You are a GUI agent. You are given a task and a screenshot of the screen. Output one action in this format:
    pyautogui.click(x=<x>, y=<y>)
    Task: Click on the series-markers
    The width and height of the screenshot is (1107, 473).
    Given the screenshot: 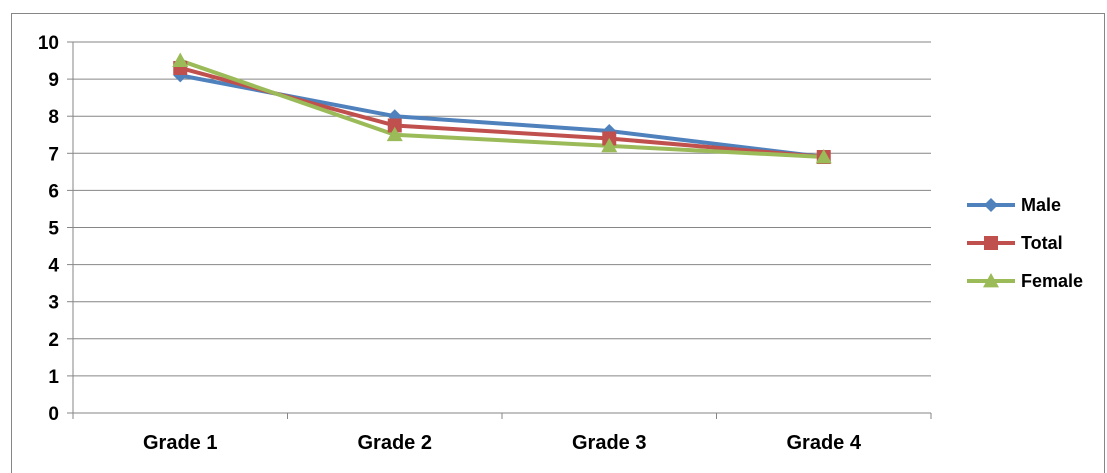 What is the action you would take?
    pyautogui.click(x=502, y=108)
    